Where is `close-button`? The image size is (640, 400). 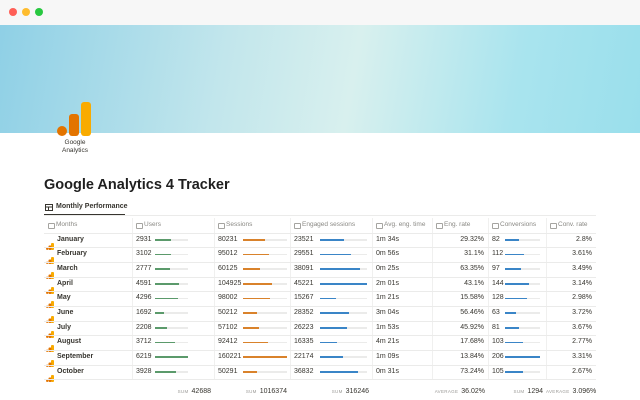 close-button is located at coordinates (13, 12).